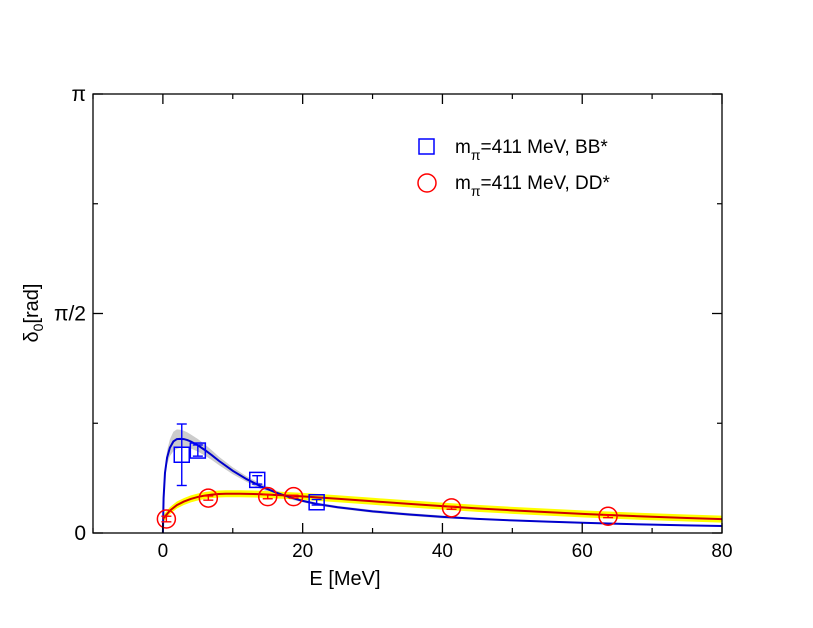 Image resolution: width=813 pixels, height=628 pixels. I want to click on svg-text: δ0[rad], so click(33, 313).